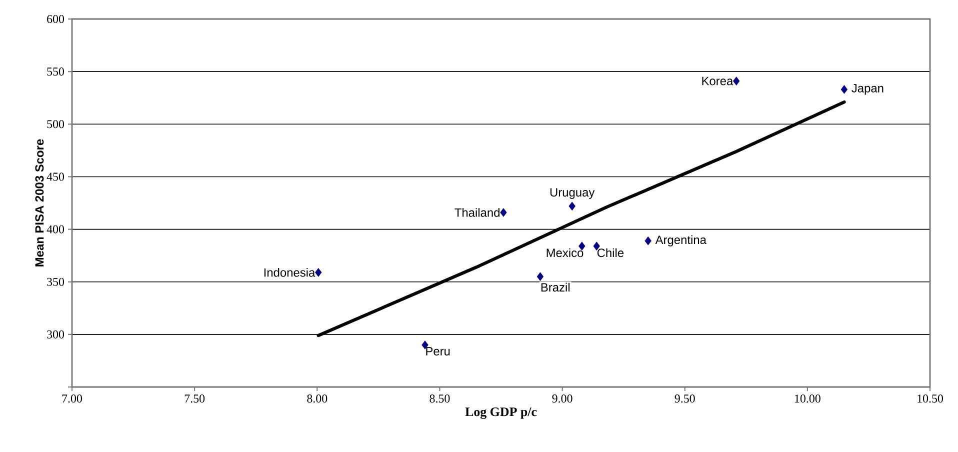 The width and height of the screenshot is (958, 452). I want to click on x-tick-label: 9.50, so click(684, 398).